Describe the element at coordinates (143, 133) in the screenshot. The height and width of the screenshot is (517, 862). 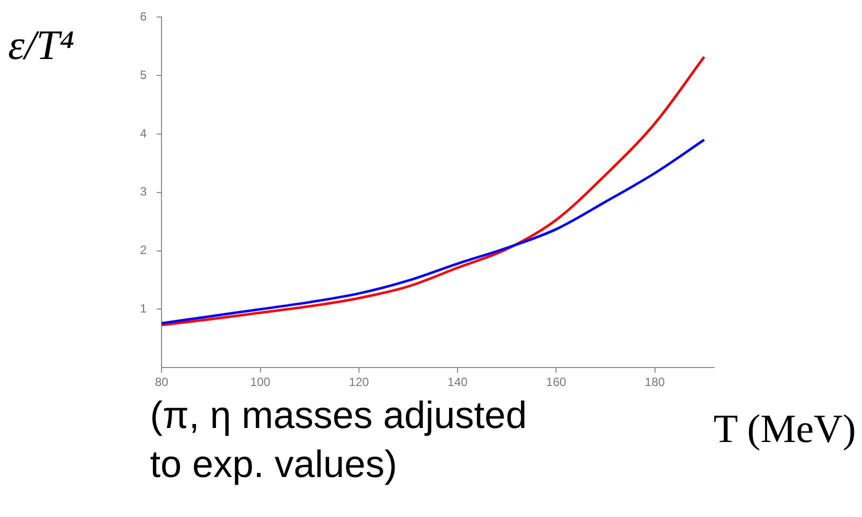
I see `y-tick-label: 4` at that location.